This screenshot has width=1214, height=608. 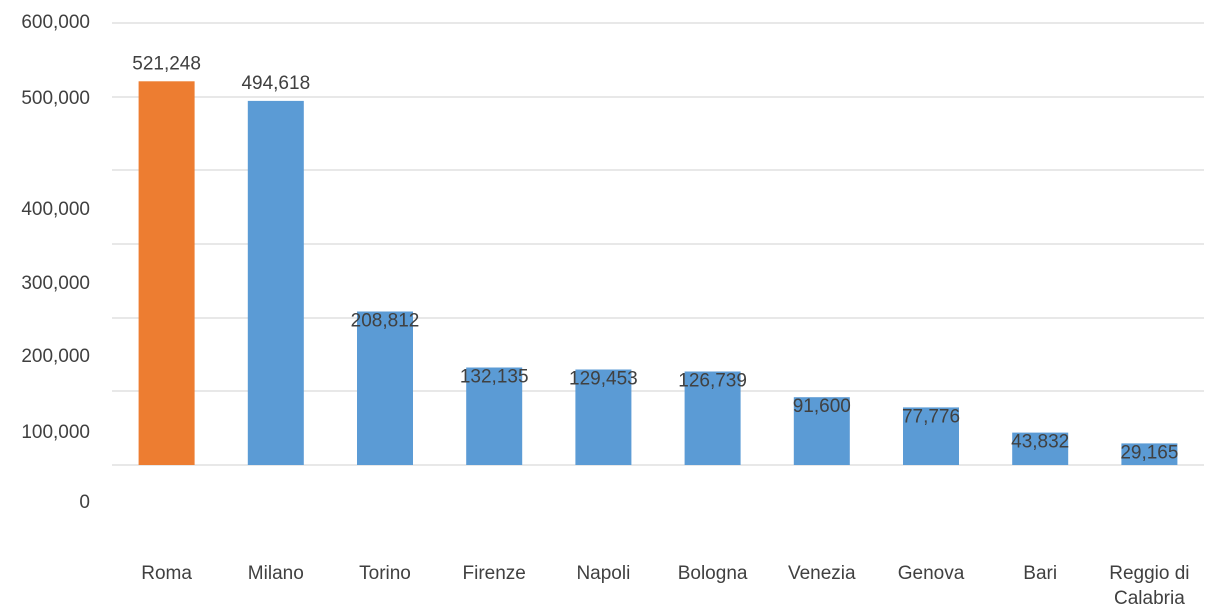 I want to click on x-tick-label: Torino, so click(x=385, y=573).